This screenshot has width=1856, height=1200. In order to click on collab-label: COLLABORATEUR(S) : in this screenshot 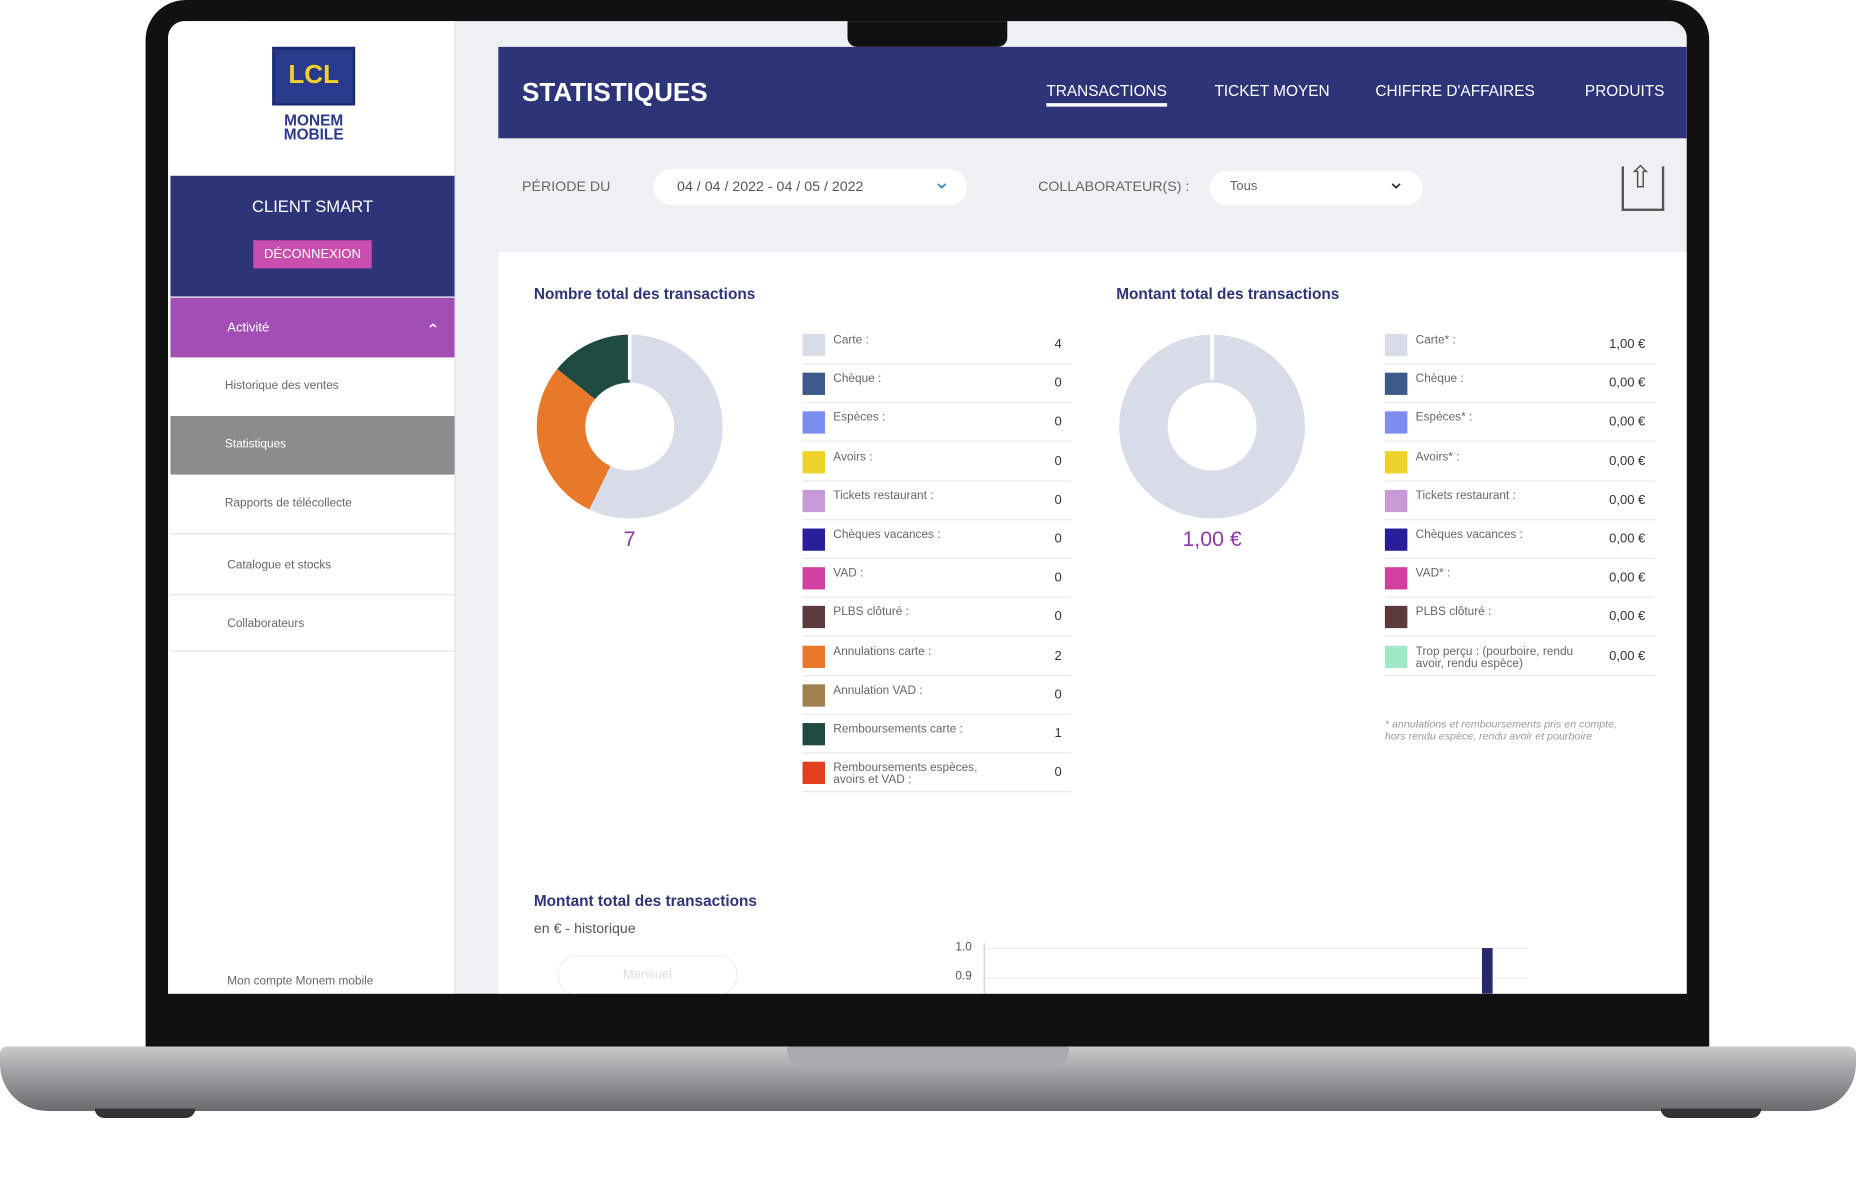, I will do `click(1114, 186)`.